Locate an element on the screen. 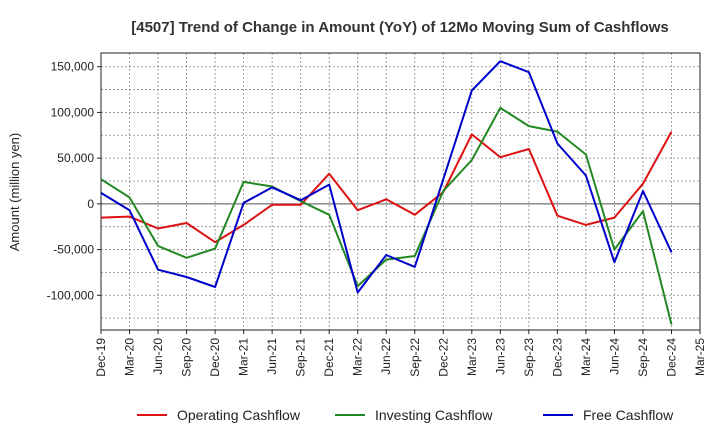  x-tick-label: Mar-23 is located at coordinates (472, 357).